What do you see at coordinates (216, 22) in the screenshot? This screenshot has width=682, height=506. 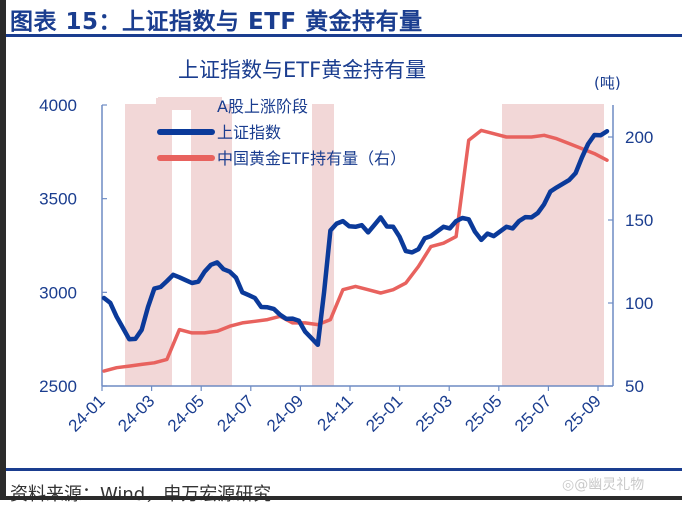 I see `figure-title: 图表 15：上证指数与 ETF 黄金持有量` at bounding box center [216, 22].